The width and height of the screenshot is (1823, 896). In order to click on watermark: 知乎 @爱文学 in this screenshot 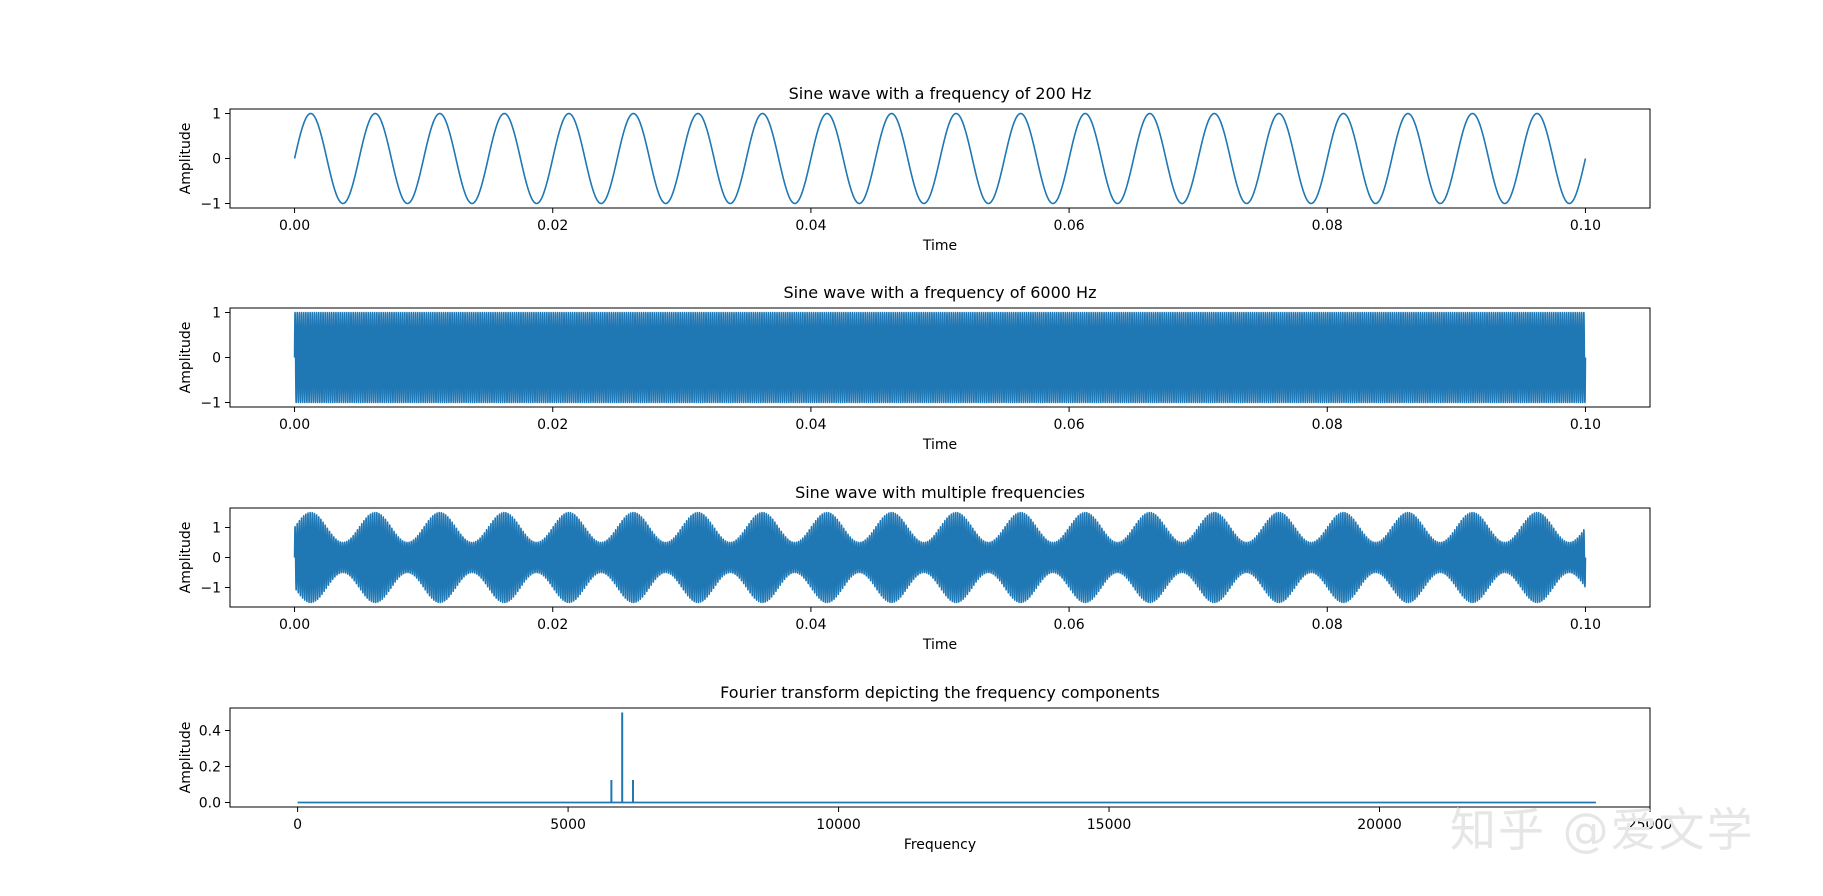, I will do `click(1602, 830)`.